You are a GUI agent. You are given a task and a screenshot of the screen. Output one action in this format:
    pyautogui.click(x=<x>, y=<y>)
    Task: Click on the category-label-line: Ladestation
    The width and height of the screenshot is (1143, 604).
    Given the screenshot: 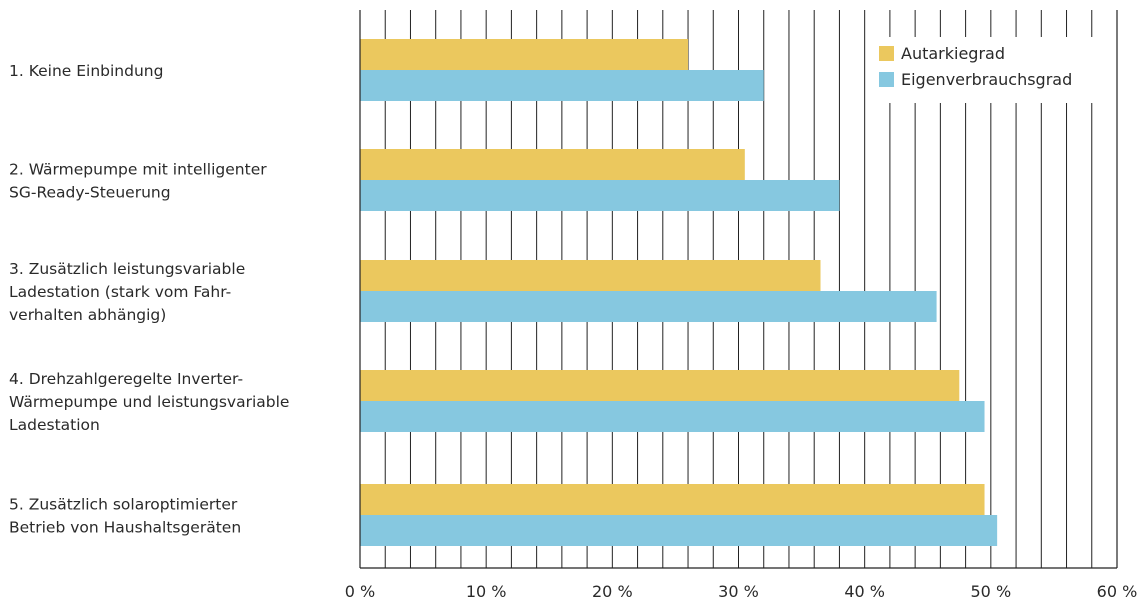 What is the action you would take?
    pyautogui.click(x=54, y=425)
    